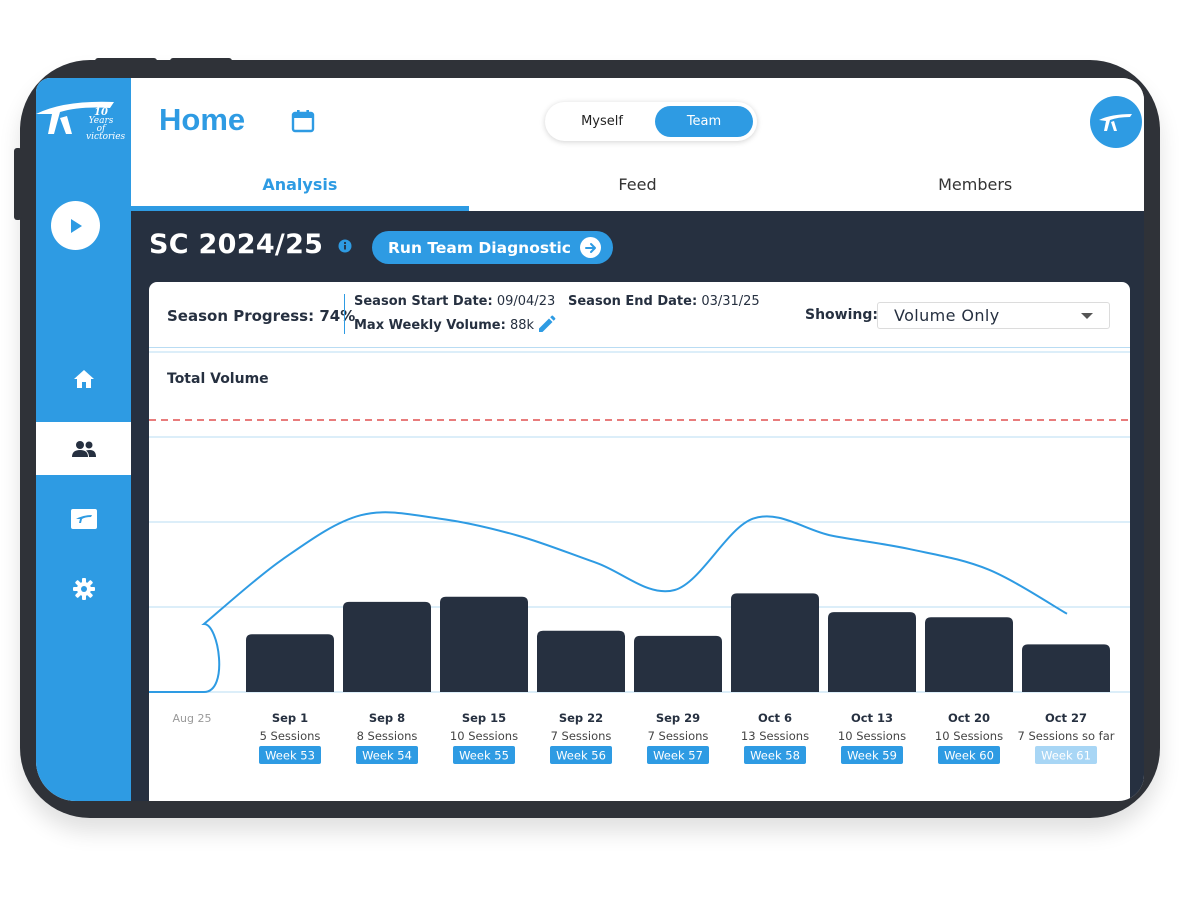  What do you see at coordinates (201, 61) in the screenshot?
I see `device-button-top-right` at bounding box center [201, 61].